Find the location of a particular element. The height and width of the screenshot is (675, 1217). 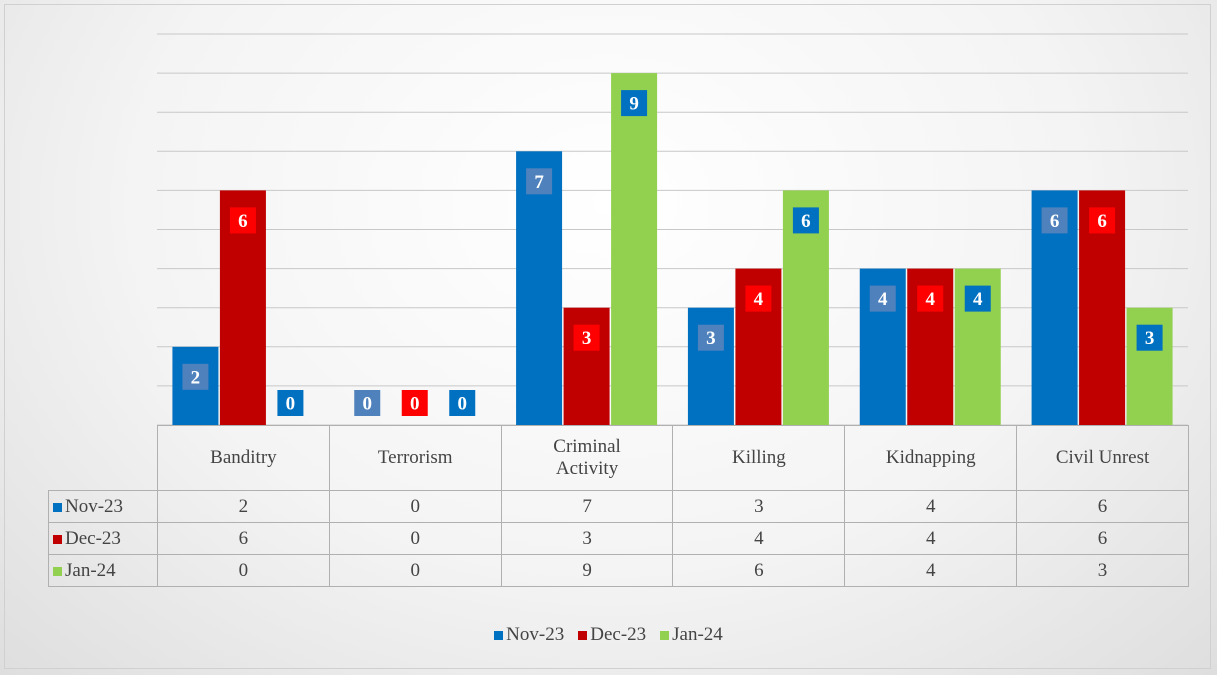

category-label: Killing is located at coordinates (759, 458).